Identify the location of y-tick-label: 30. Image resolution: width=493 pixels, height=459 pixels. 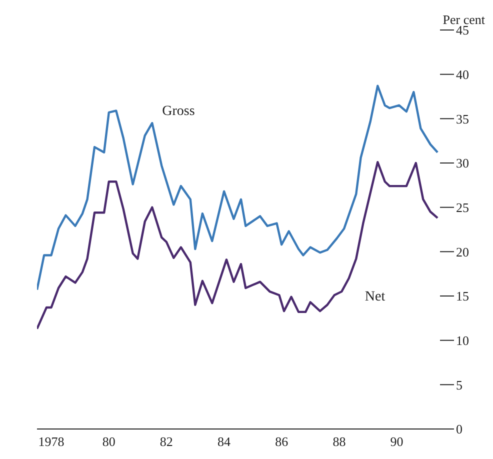
(462, 163).